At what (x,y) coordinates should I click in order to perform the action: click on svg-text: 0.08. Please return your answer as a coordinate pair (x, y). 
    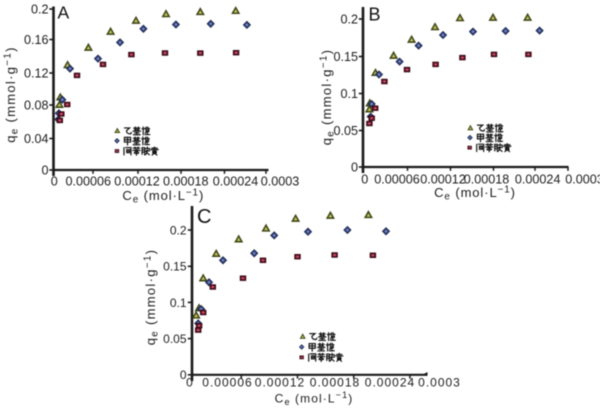
    Looking at the image, I should click on (36, 106).